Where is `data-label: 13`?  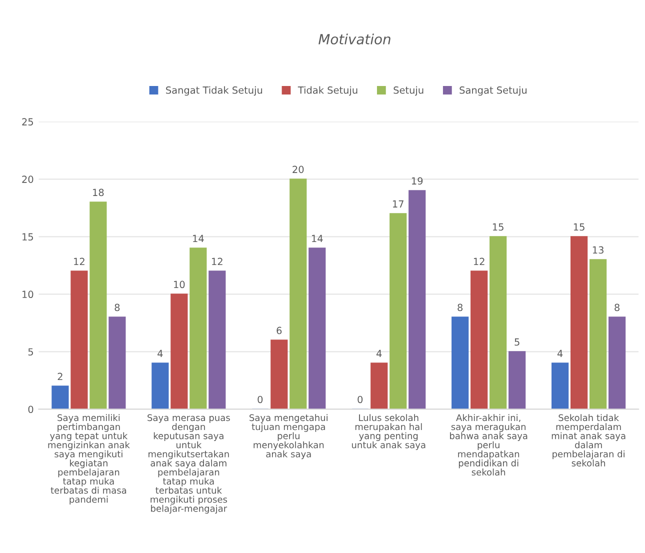 data-label: 13 is located at coordinates (598, 250).